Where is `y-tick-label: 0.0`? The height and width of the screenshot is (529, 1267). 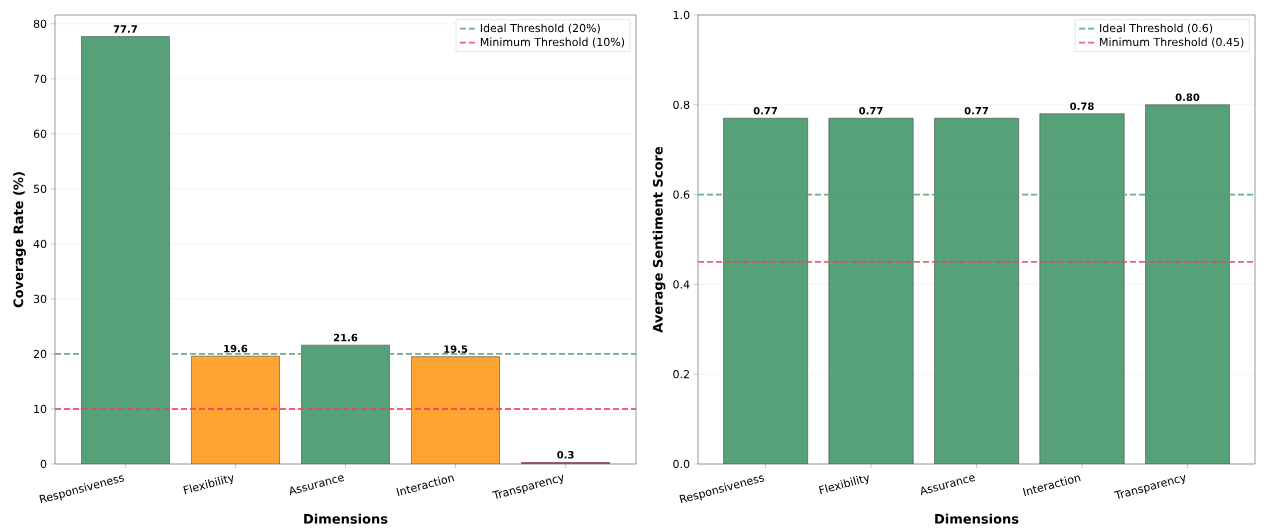 y-tick-label: 0.0 is located at coordinates (681, 464).